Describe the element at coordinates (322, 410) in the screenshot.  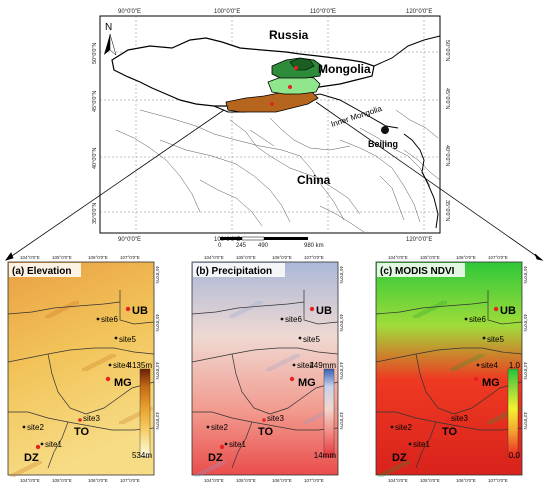
I see `panel-precipitation-legend: 249mm 14mm` at that location.